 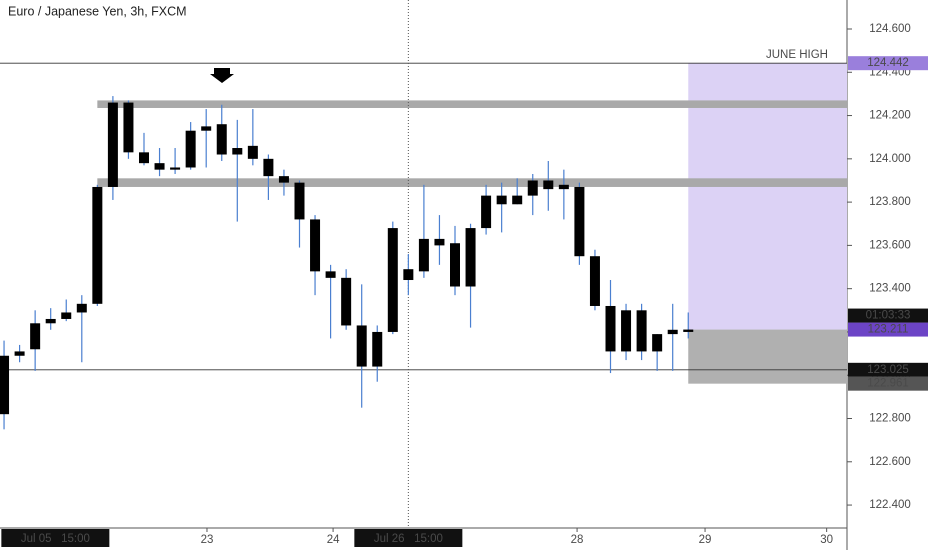 What do you see at coordinates (890, 159) in the screenshot?
I see `y-tick-label: 124.000` at bounding box center [890, 159].